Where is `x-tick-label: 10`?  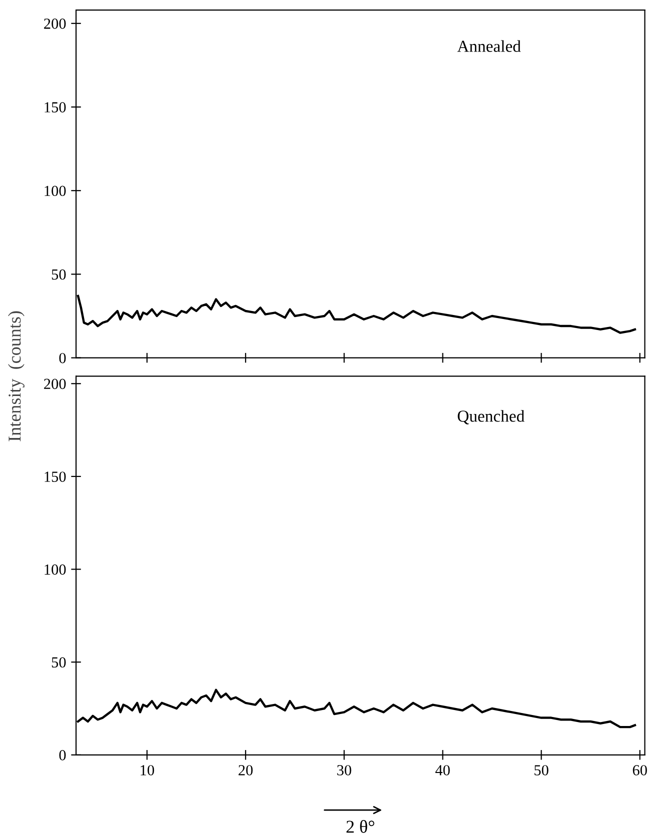 x-tick-label: 10 is located at coordinates (147, 770).